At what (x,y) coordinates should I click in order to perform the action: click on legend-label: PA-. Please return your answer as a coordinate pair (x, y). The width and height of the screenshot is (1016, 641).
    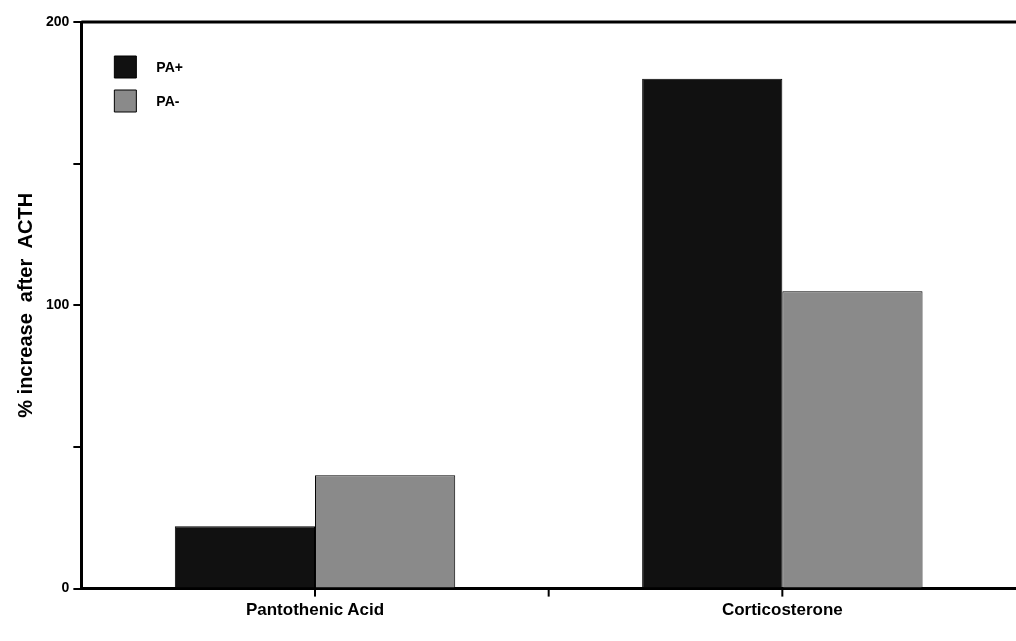
    Looking at the image, I should click on (168, 100).